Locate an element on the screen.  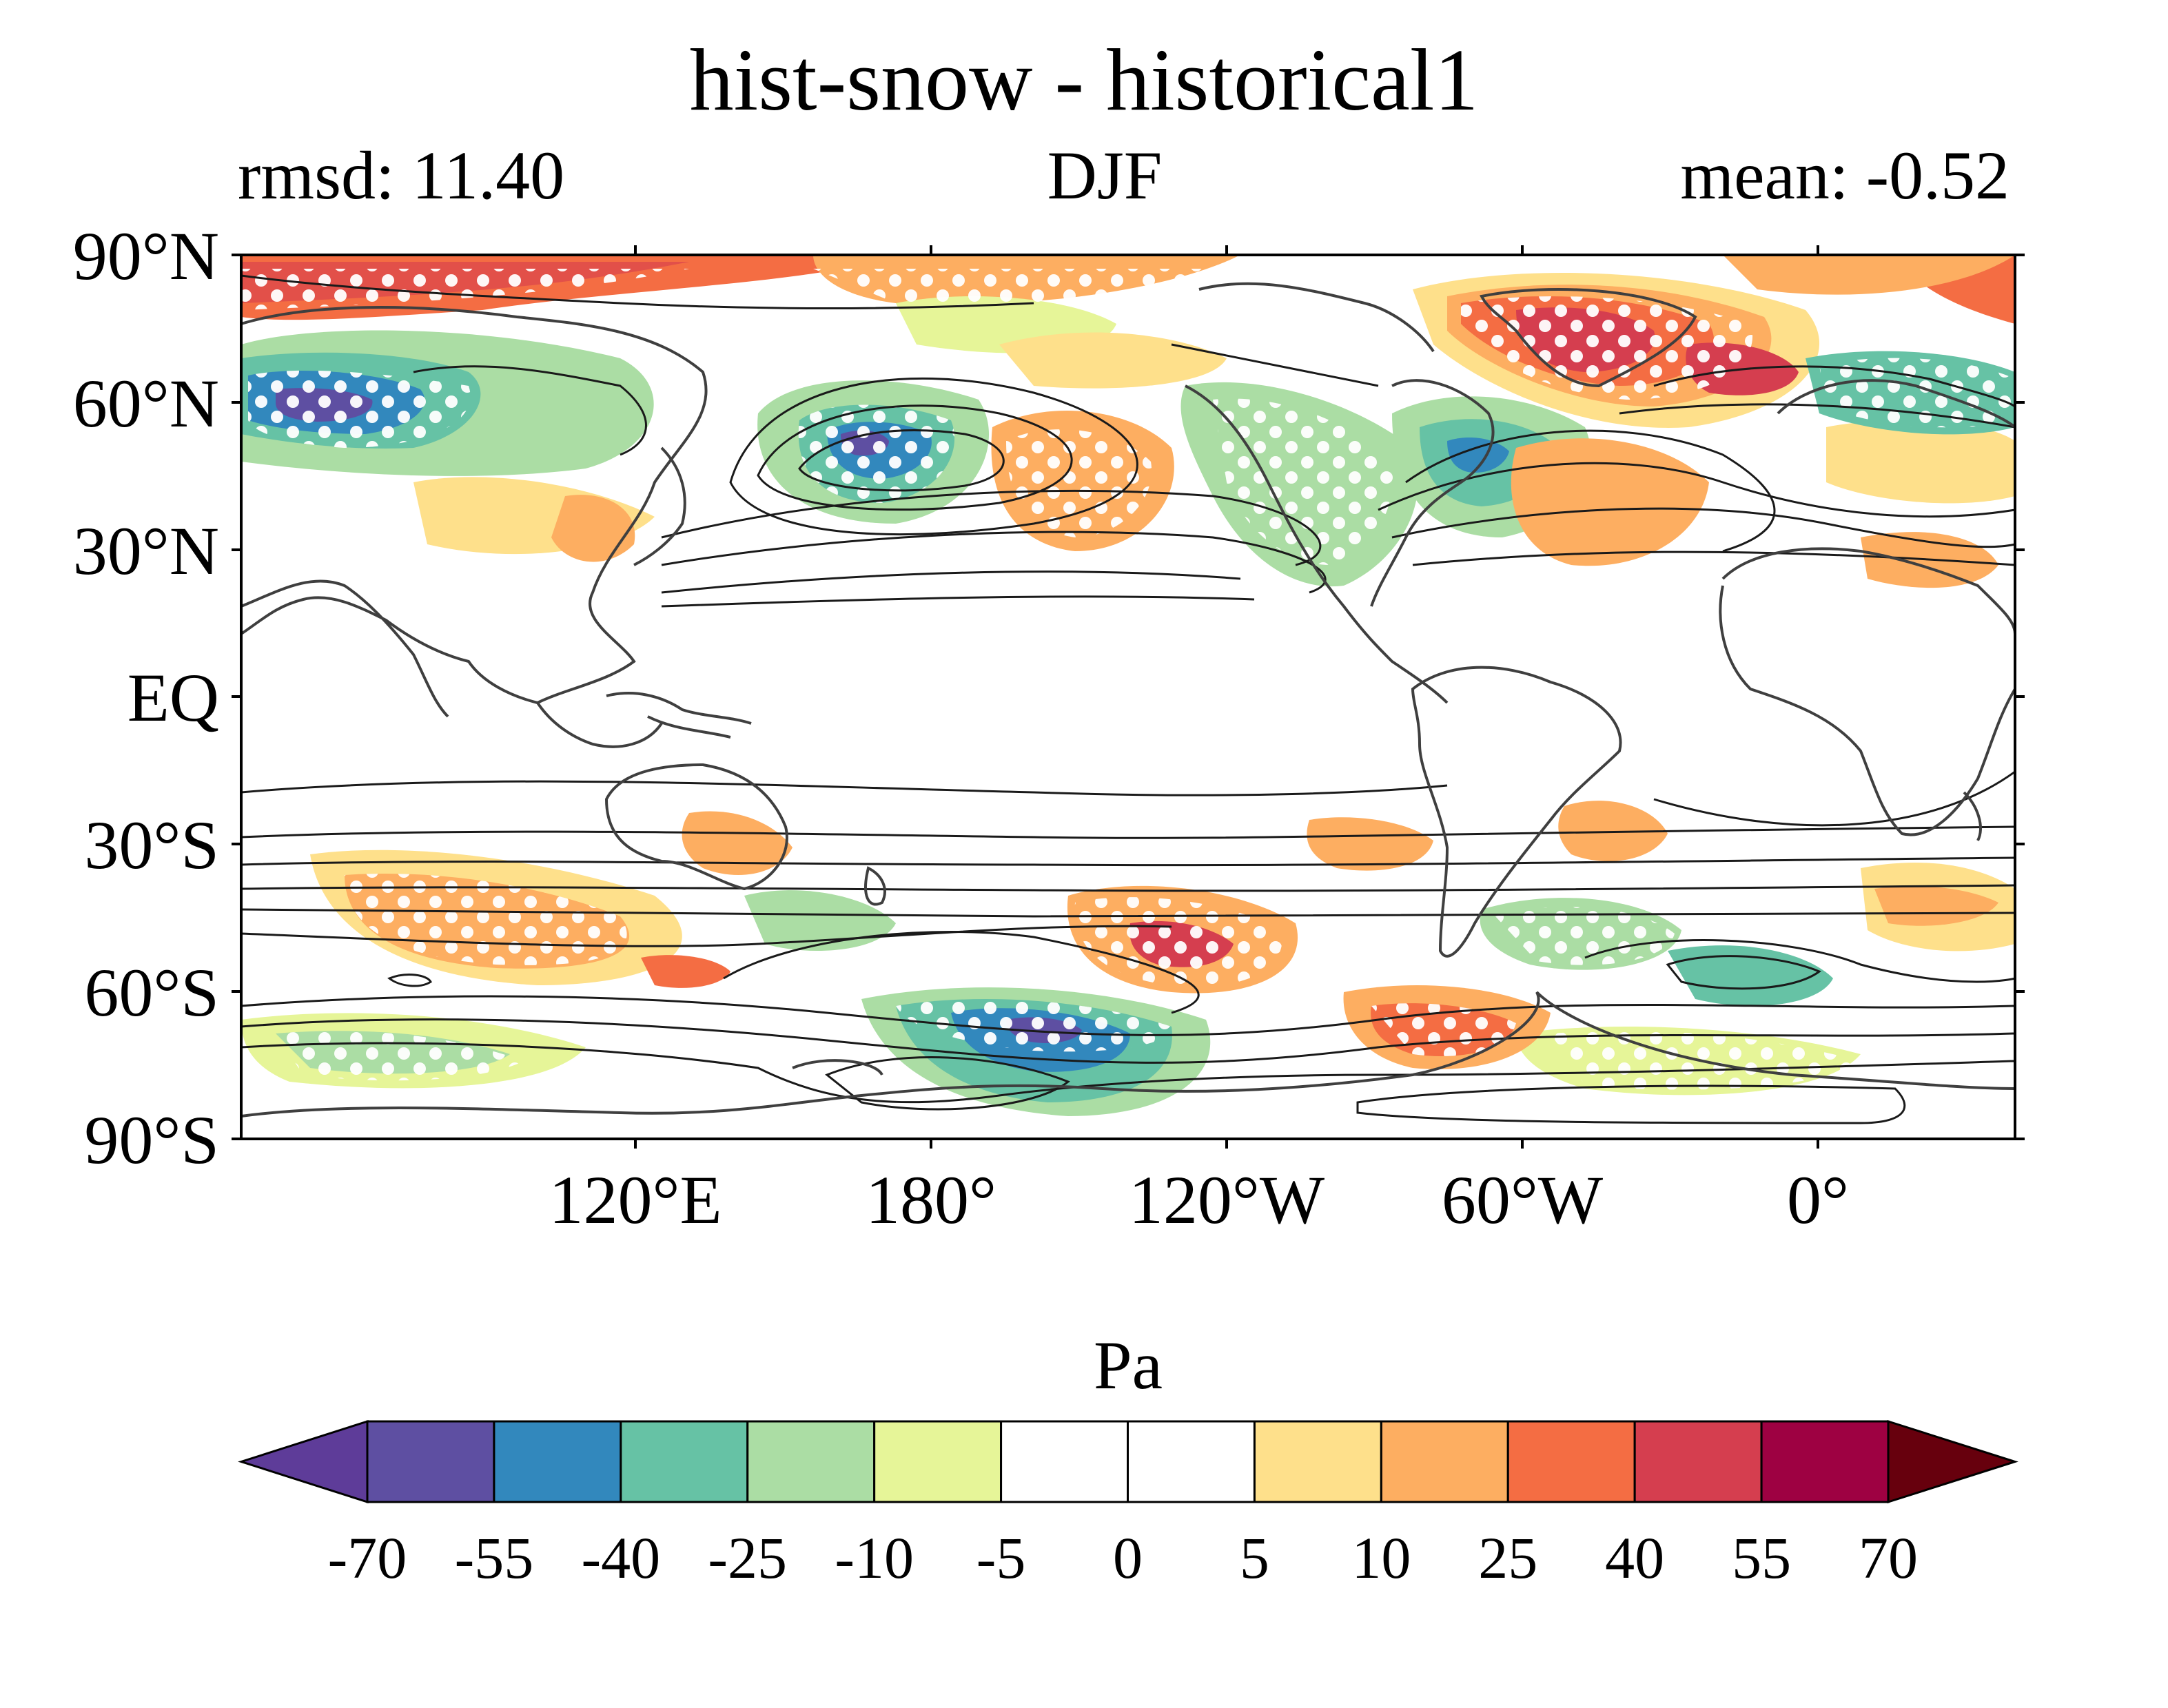
colorbar: Pa -70 -55 -40 -25 -10 -5 0 5 10 25 40 55 70 is located at coordinates (1128, 1459).